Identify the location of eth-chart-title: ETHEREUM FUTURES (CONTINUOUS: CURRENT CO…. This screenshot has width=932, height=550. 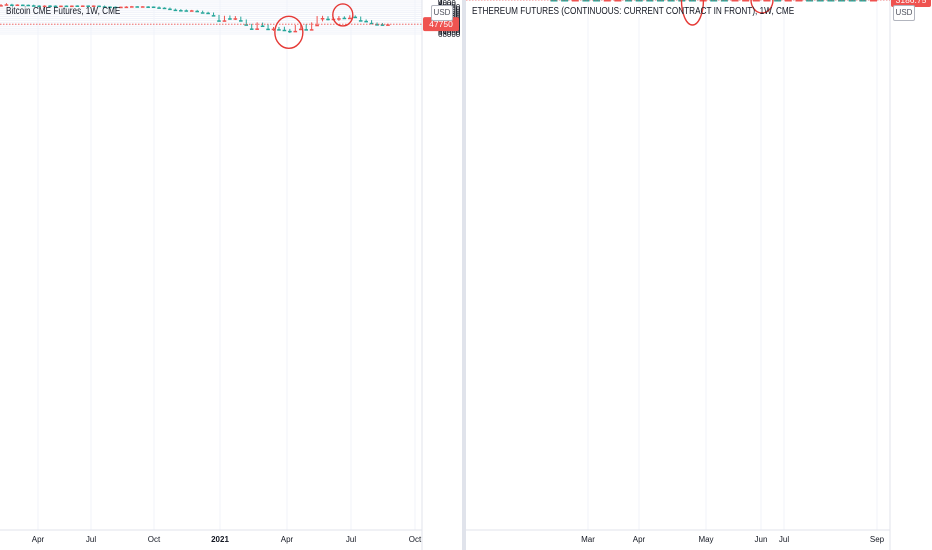
(633, 11).